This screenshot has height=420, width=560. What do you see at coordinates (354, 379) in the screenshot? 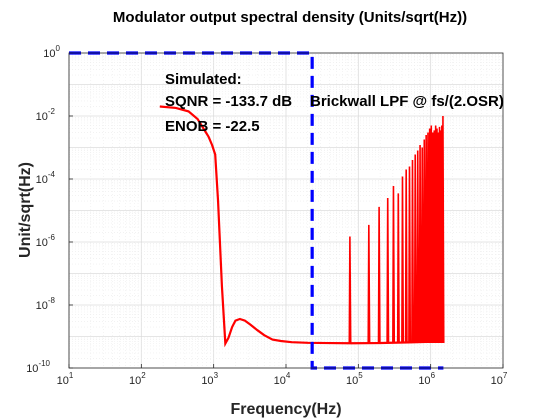
I see `x-tick-label: 10⁵` at bounding box center [354, 379].